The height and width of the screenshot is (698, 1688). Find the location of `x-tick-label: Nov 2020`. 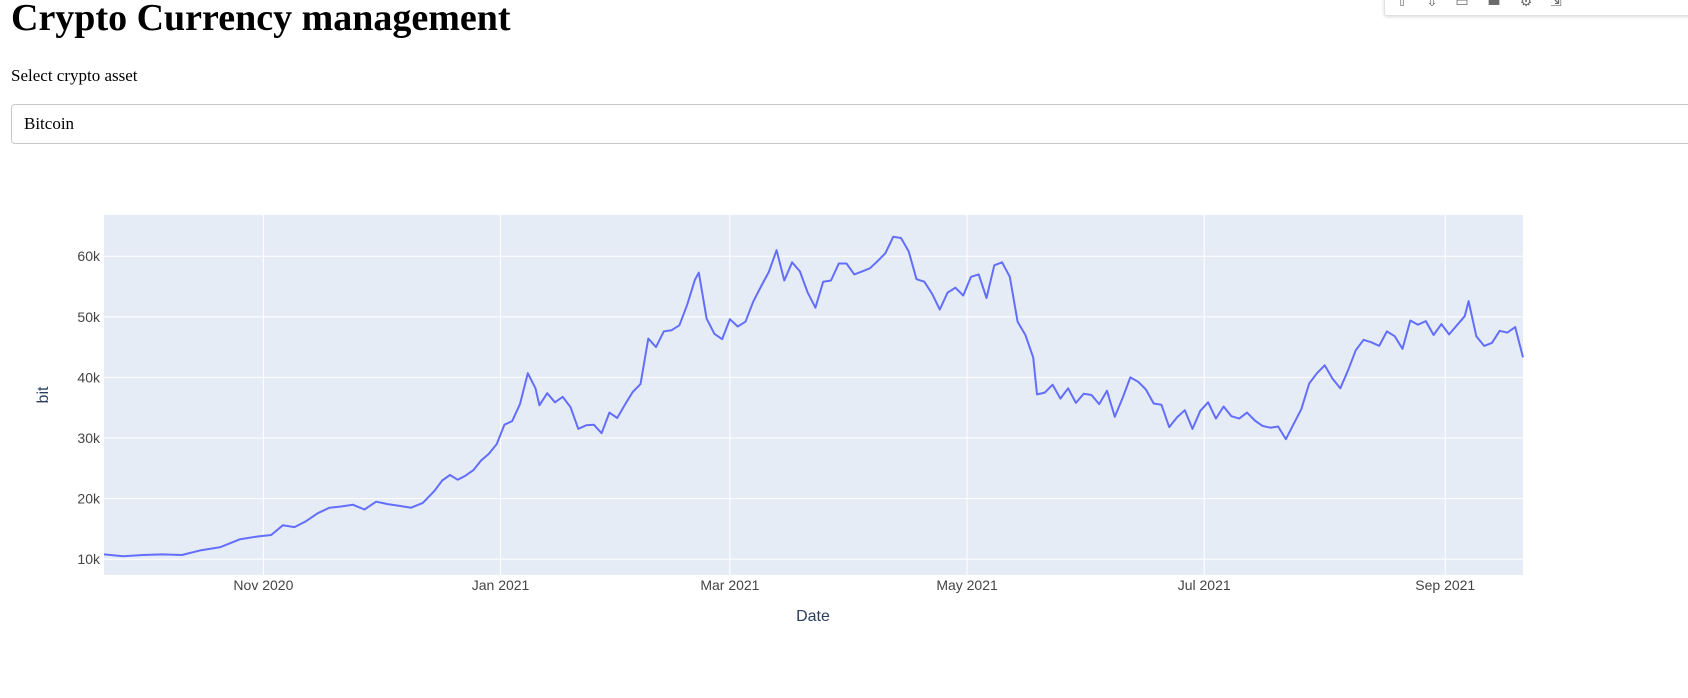

x-tick-label: Nov 2020 is located at coordinates (263, 585).